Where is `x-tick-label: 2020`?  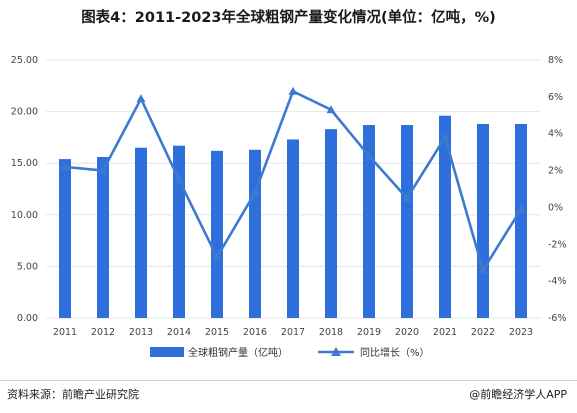
x-tick-label: 2020 is located at coordinates (407, 332).